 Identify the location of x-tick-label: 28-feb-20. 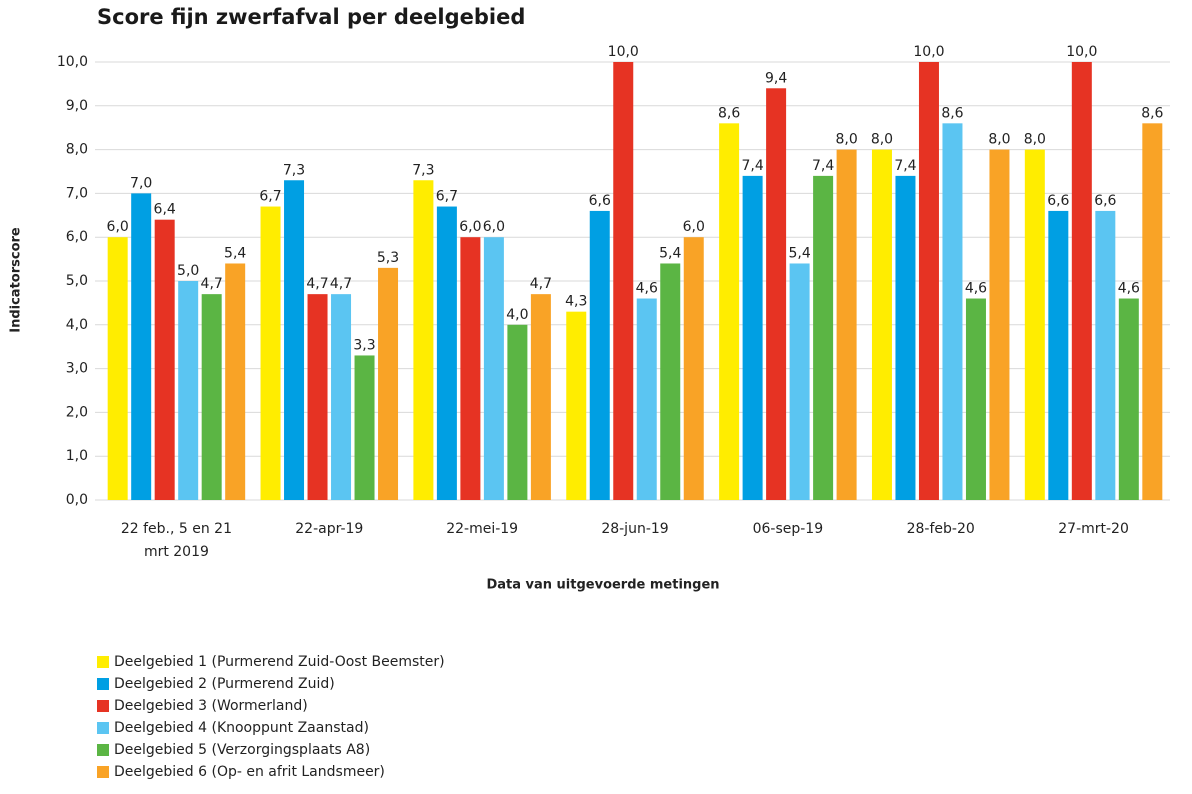
(940, 529).